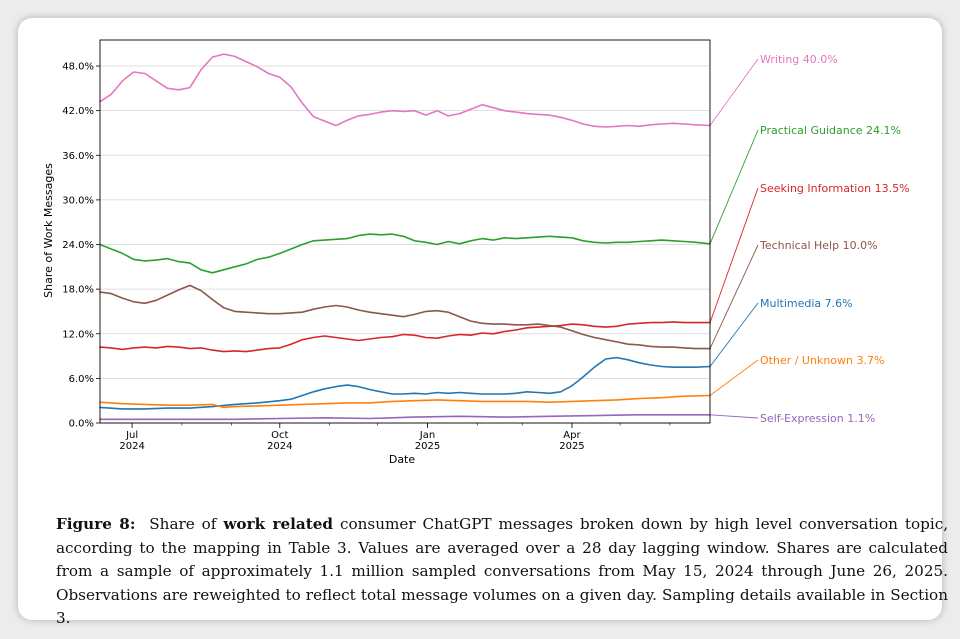  Describe the element at coordinates (78, 67) in the screenshot. I see `y-tick-label: 48.0%` at that location.